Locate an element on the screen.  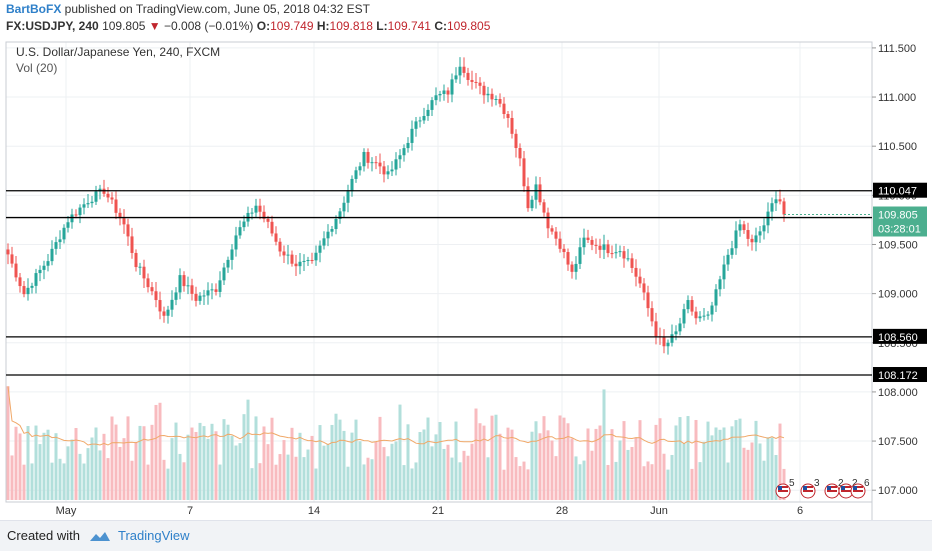
current-price-badge is located at coordinates (900, 221).